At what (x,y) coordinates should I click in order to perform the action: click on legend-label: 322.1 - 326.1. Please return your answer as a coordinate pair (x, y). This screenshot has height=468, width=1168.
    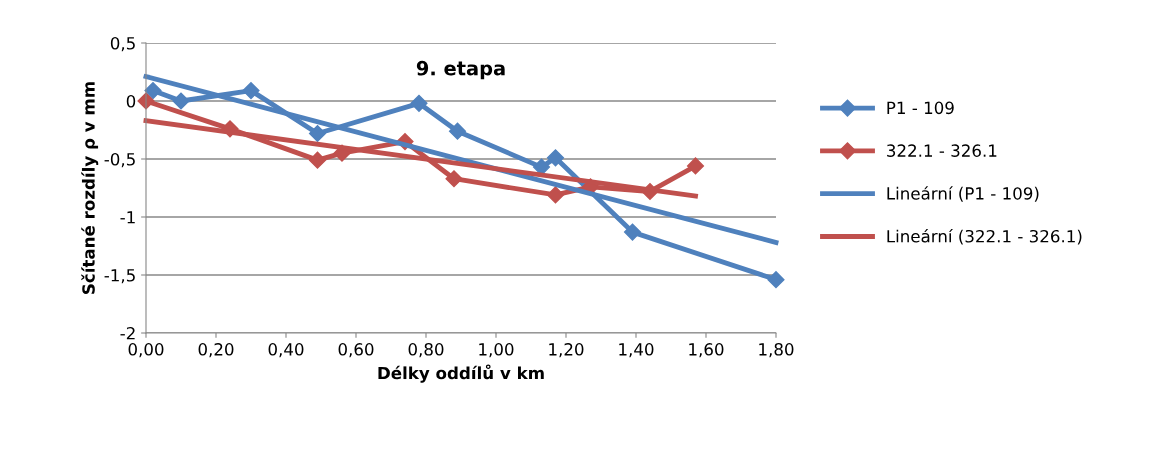
    Looking at the image, I should click on (942, 150).